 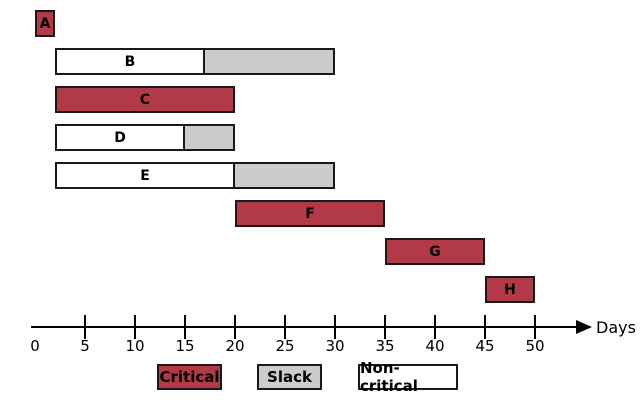 What do you see at coordinates (85, 346) in the screenshot?
I see `axis-tick-label-5: 5` at bounding box center [85, 346].